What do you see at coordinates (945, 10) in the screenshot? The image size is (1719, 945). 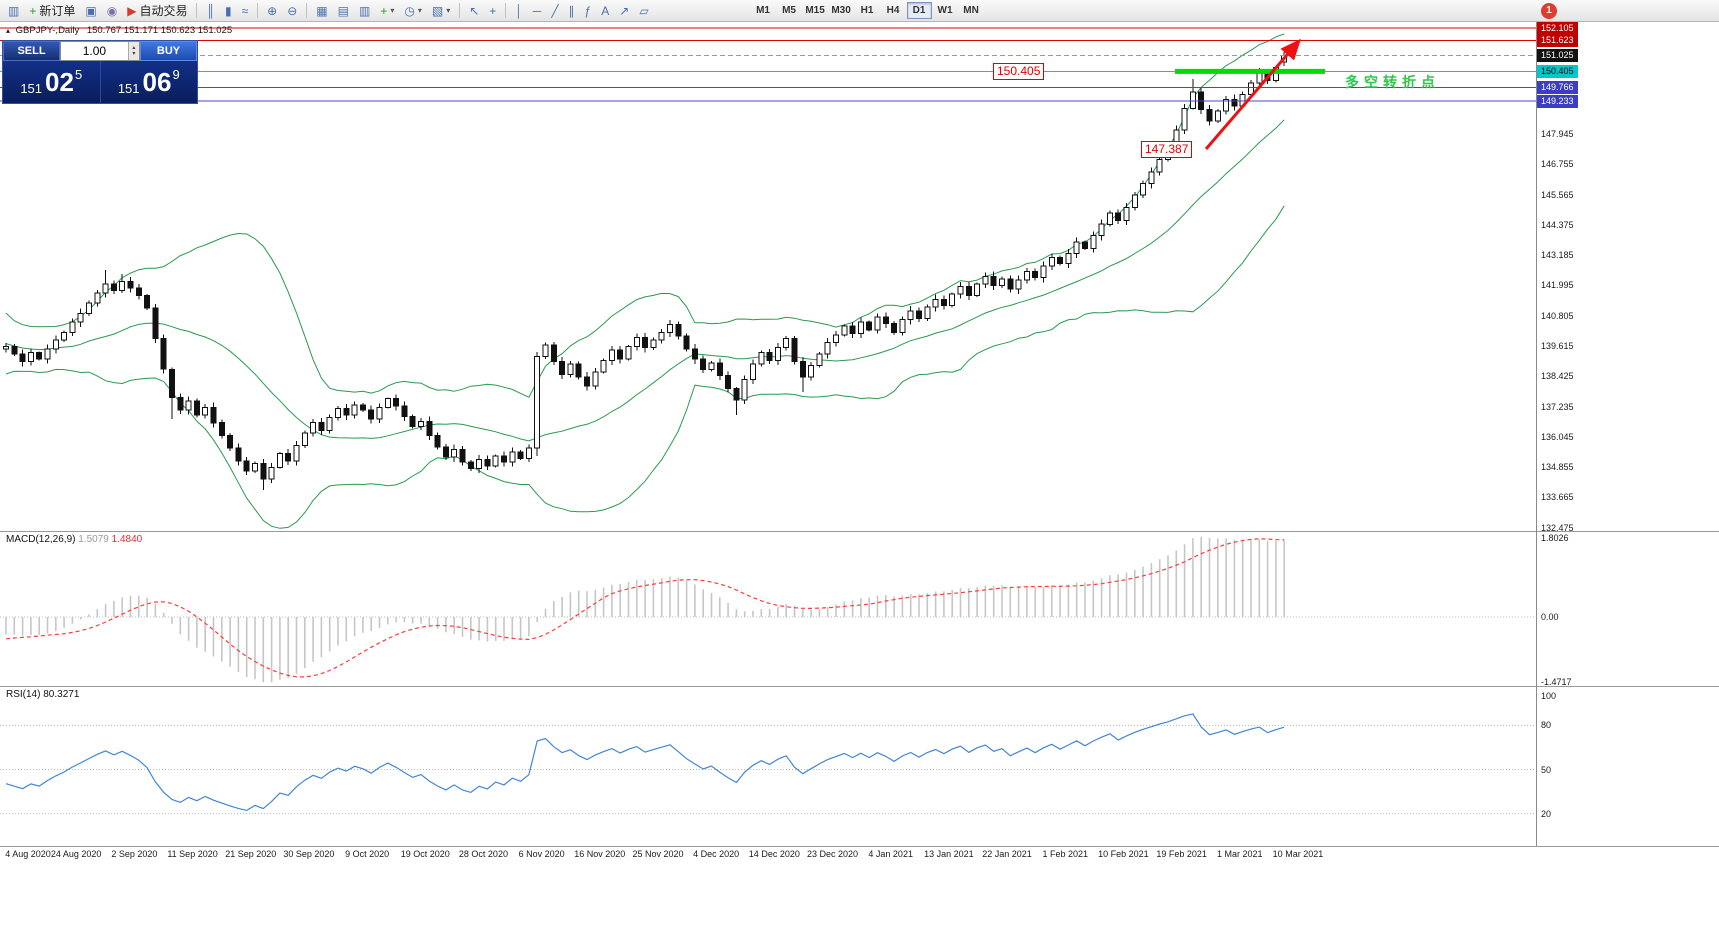 I see `timeframe-w1-button: W1` at bounding box center [945, 10].